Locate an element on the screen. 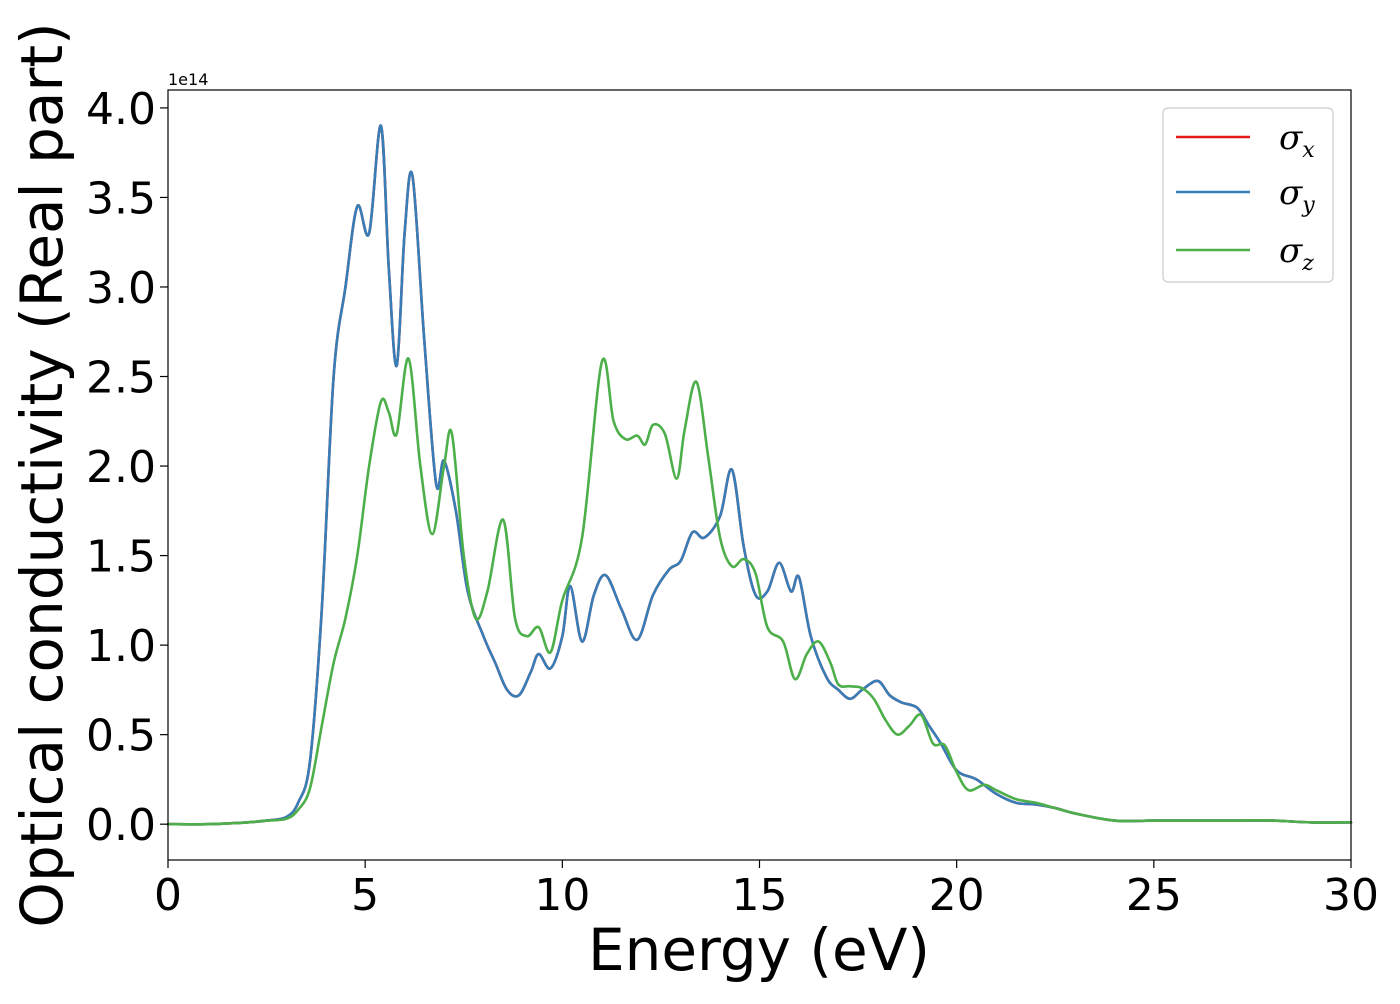 This screenshot has width=1400, height=1004. y-tick-label: 2.5 is located at coordinates (121, 378).